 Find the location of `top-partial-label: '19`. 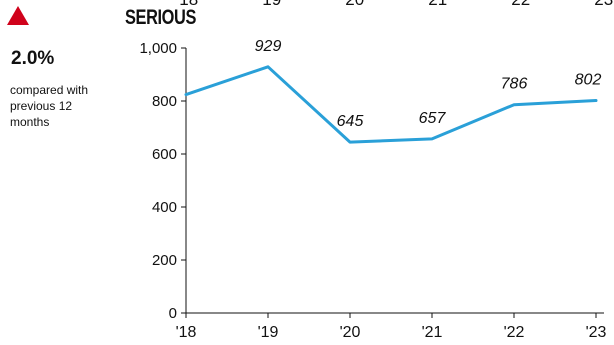

top-partial-label: '19 is located at coordinates (270, 5).